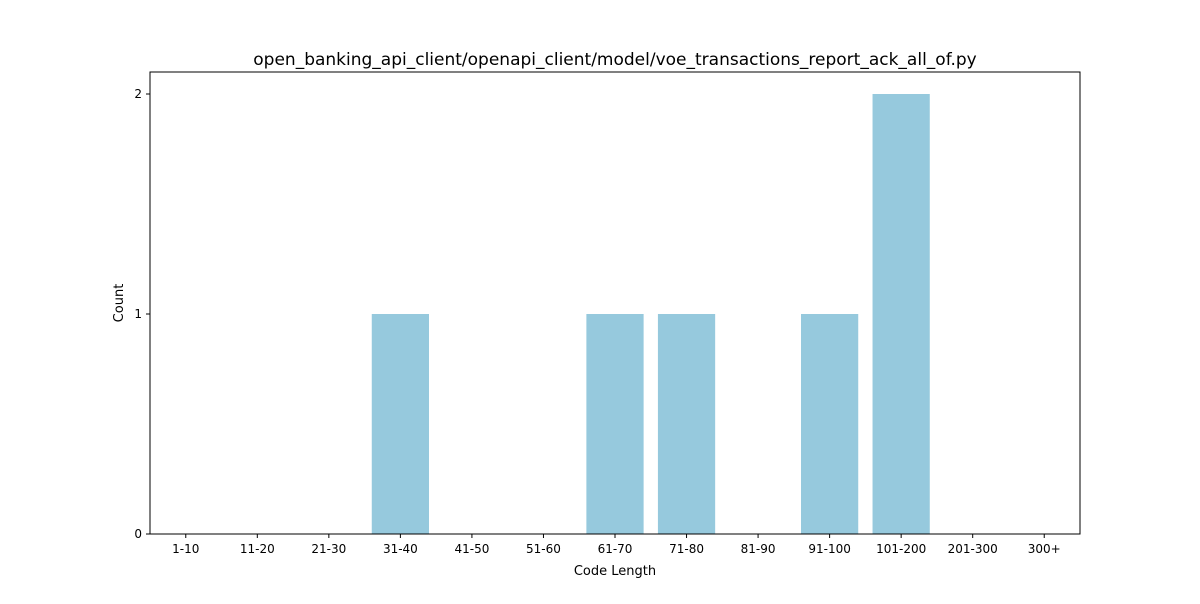  Describe the element at coordinates (615, 549) in the screenshot. I see `x-tick-label: 61-70` at that location.